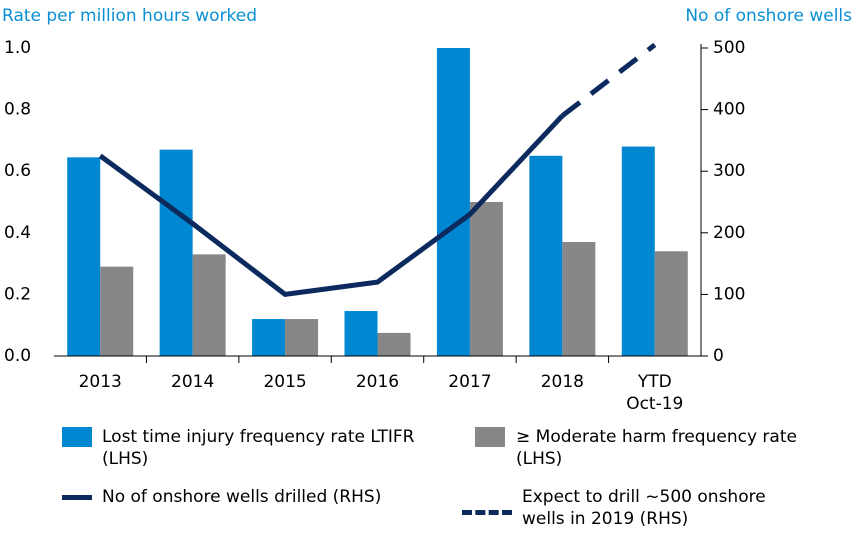  What do you see at coordinates (100, 382) in the screenshot?
I see `x-tick-label: 2013` at bounding box center [100, 382].